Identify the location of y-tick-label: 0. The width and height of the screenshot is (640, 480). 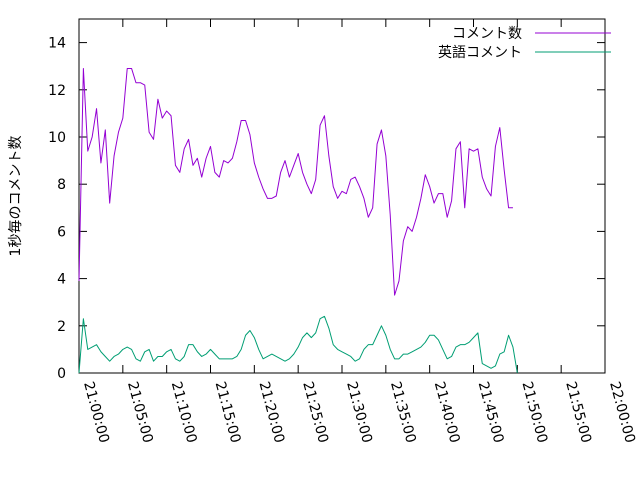
(61, 374).